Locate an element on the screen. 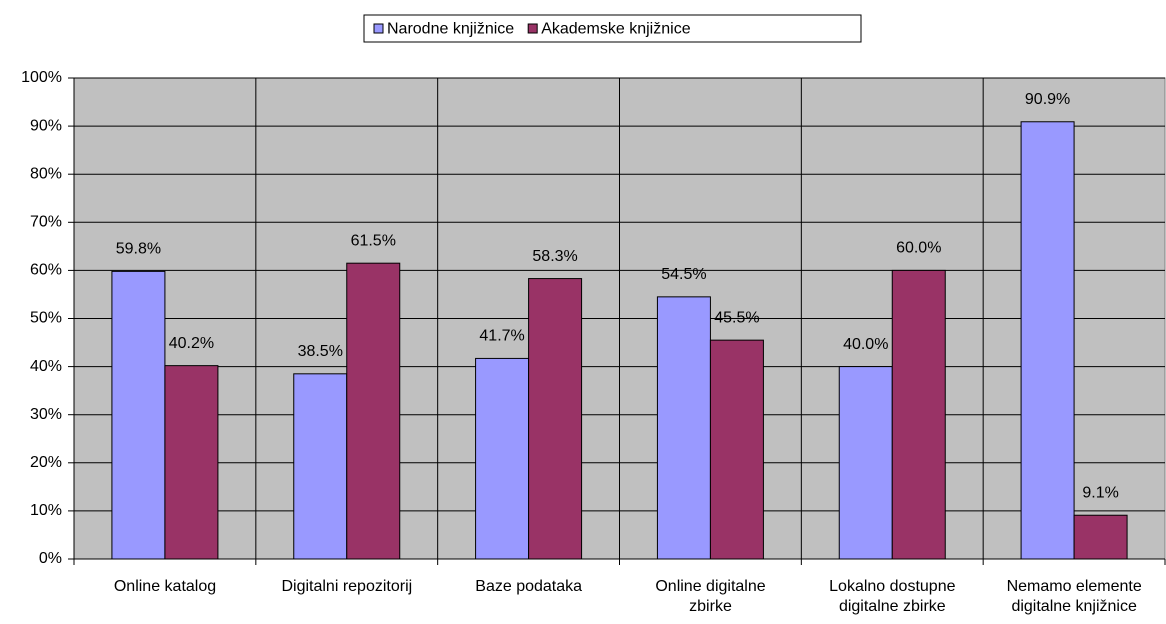 This screenshot has width=1166, height=624. x-tick-label: Nemamo elemente digitalne knjižnice is located at coordinates (1074, 596).